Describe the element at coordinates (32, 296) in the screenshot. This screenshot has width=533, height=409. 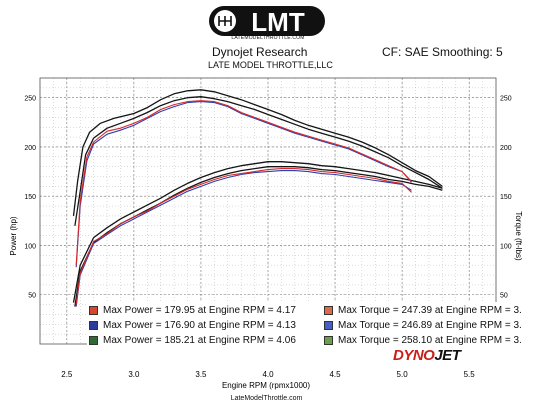
I see `y-left-tick-label: 50` at that location.